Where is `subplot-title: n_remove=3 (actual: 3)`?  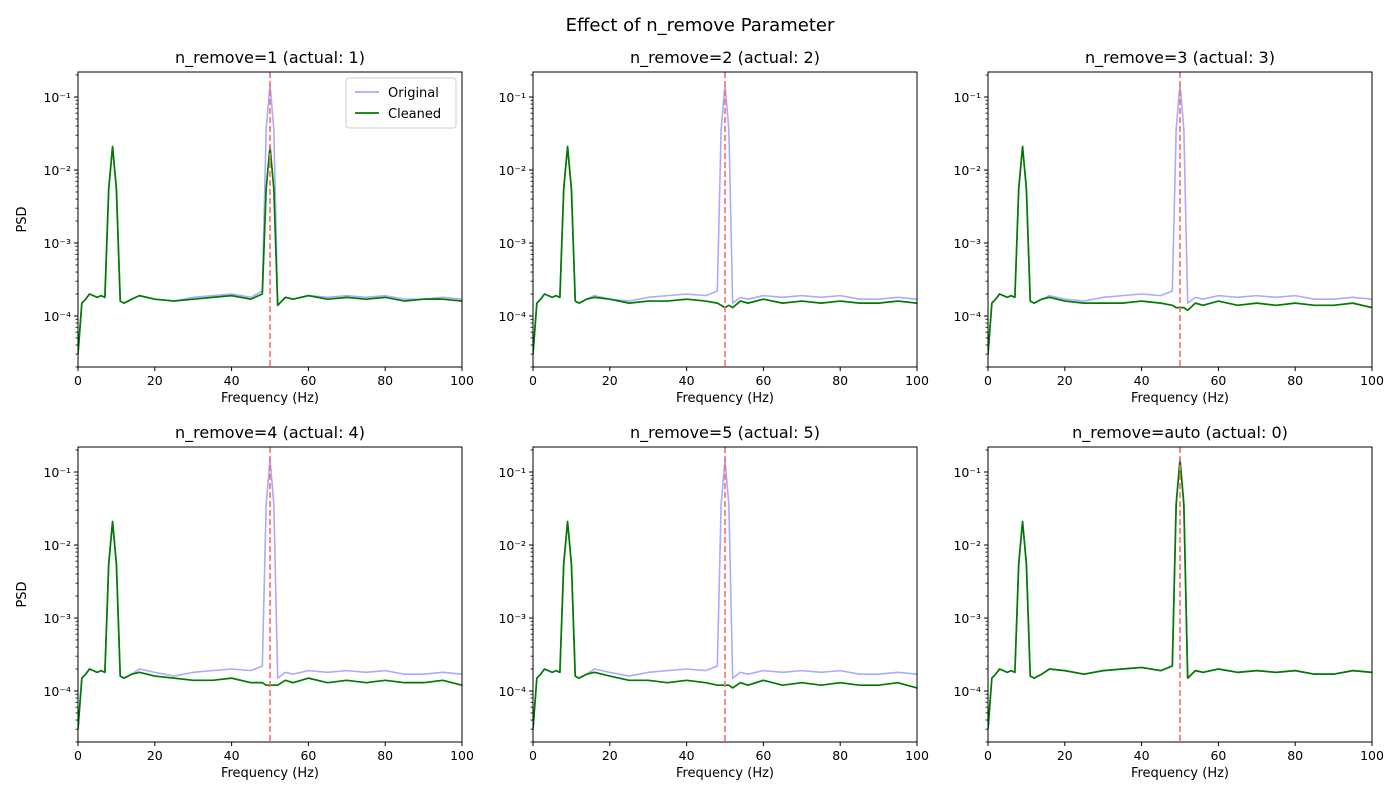 subplot-title: n_remove=3 (actual: 3) is located at coordinates (1180, 58).